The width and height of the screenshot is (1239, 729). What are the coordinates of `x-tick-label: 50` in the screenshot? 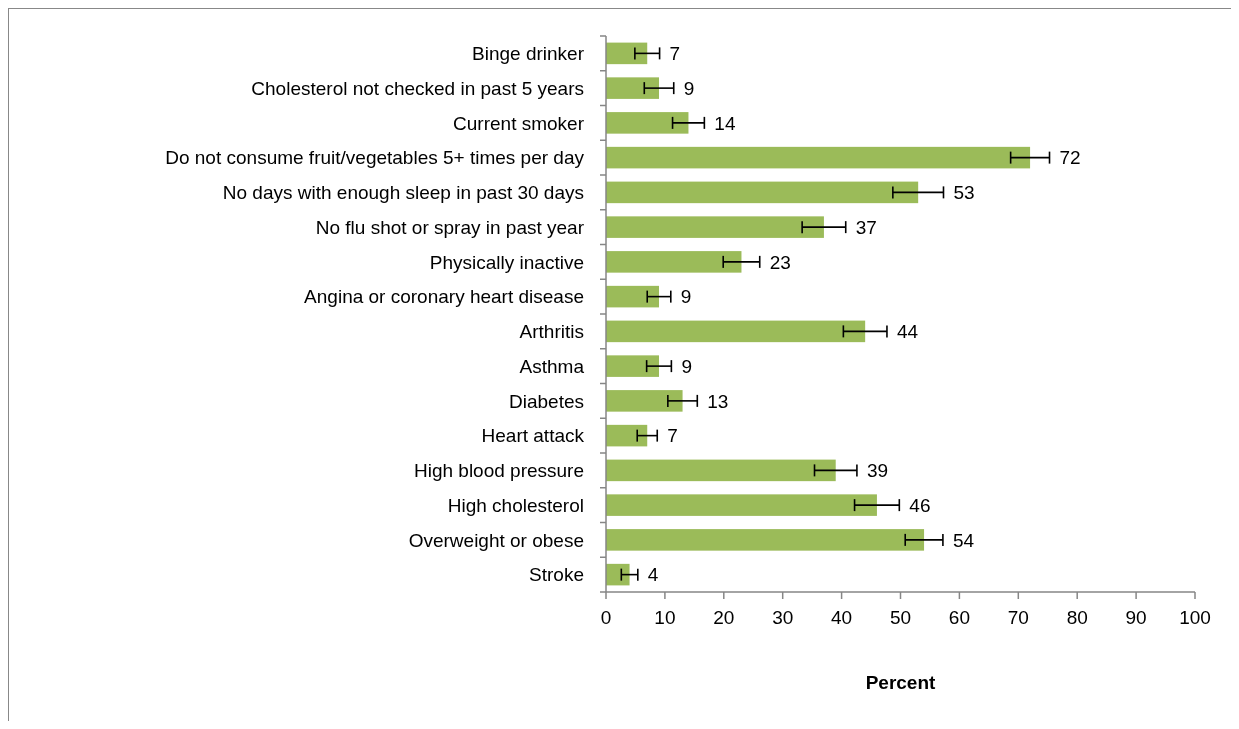 It's located at (900, 617).